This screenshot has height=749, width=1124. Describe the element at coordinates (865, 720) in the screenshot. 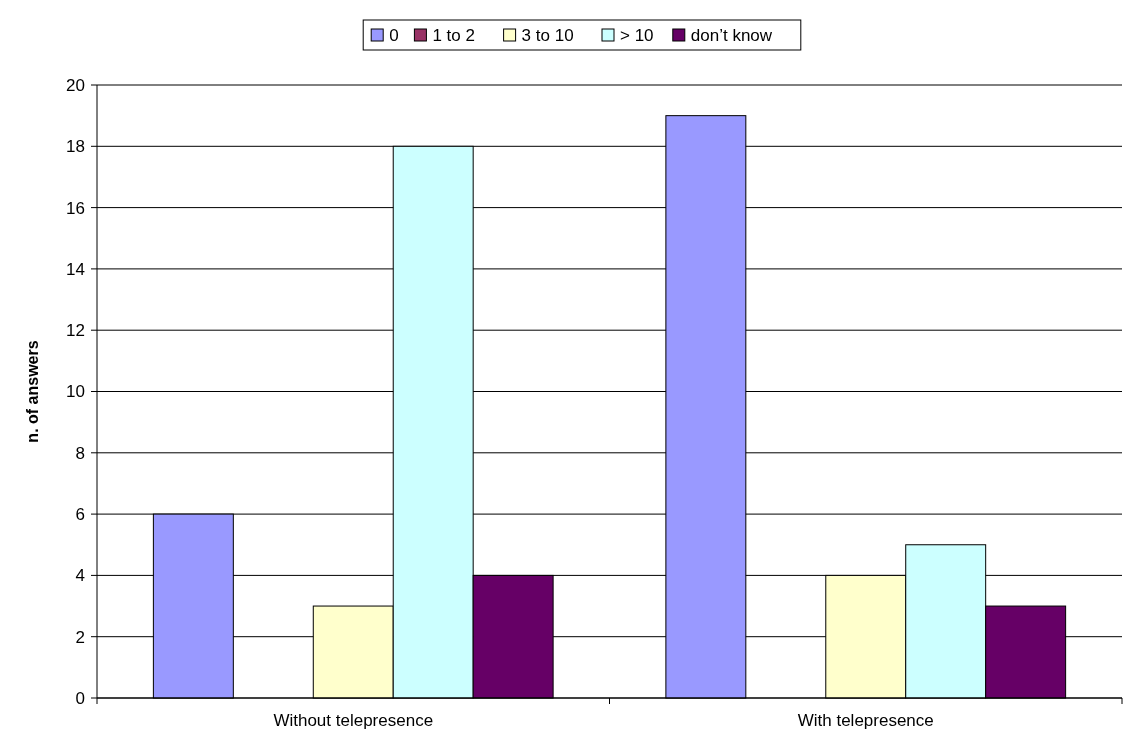

I see `x-tick-label: With telepresence` at that location.